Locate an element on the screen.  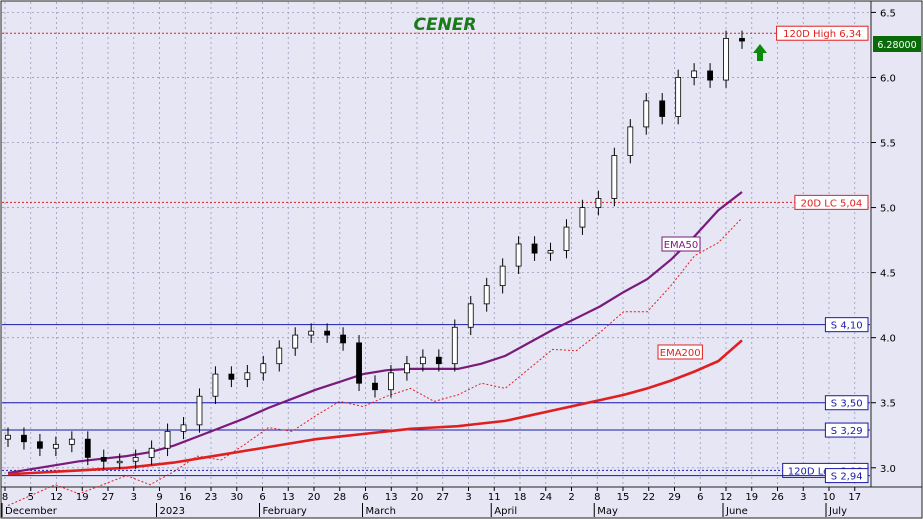
level-label: S 3,29 is located at coordinates (847, 431).